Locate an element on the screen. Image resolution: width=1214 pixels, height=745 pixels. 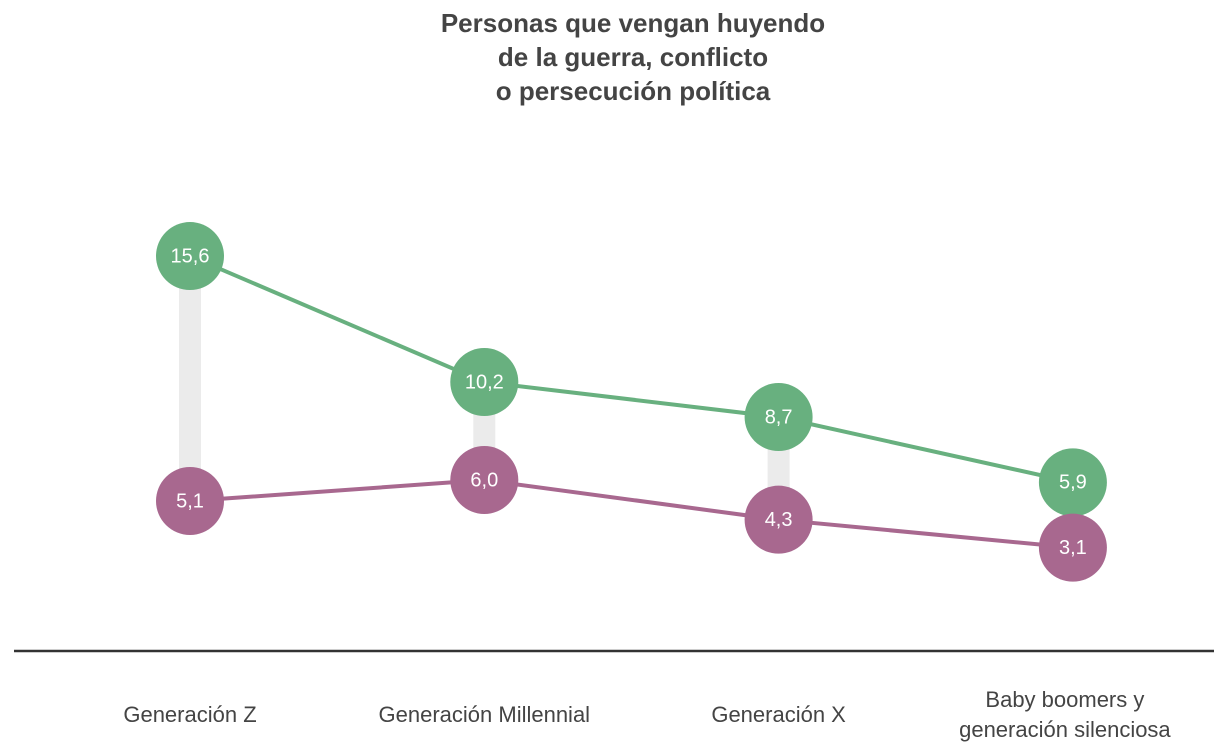
data-label: 3,1 is located at coordinates (1073, 548).